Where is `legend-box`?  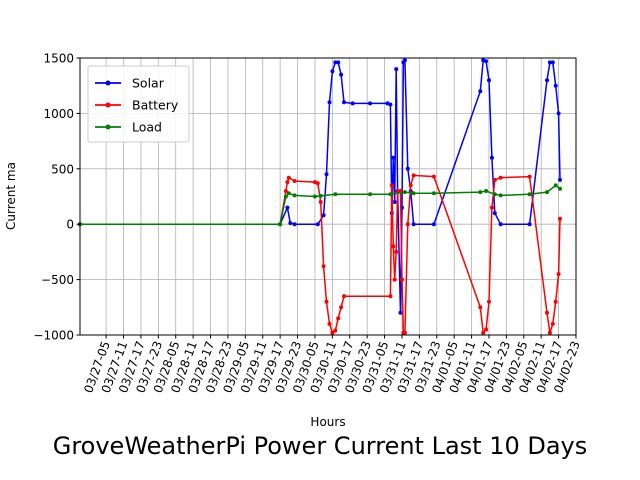
legend-box is located at coordinates (138, 104).